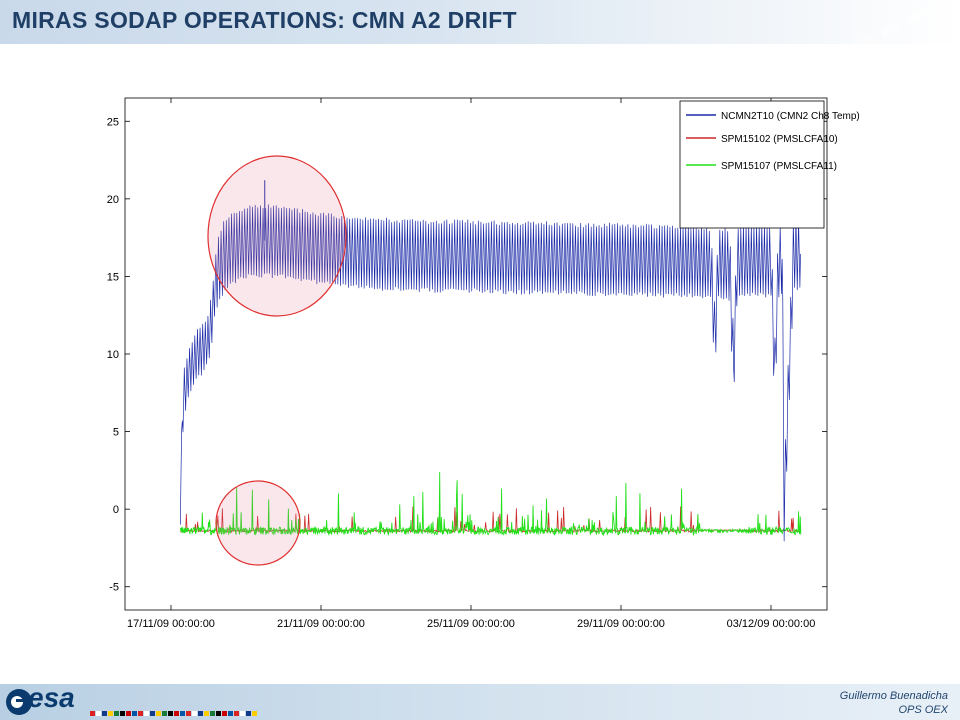 This screenshot has width=960, height=720. What do you see at coordinates (264, 20) in the screenshot?
I see `slide-title: MIRAS SODAP OPERATIONS: CMN A2 DRIFT` at bounding box center [264, 20].